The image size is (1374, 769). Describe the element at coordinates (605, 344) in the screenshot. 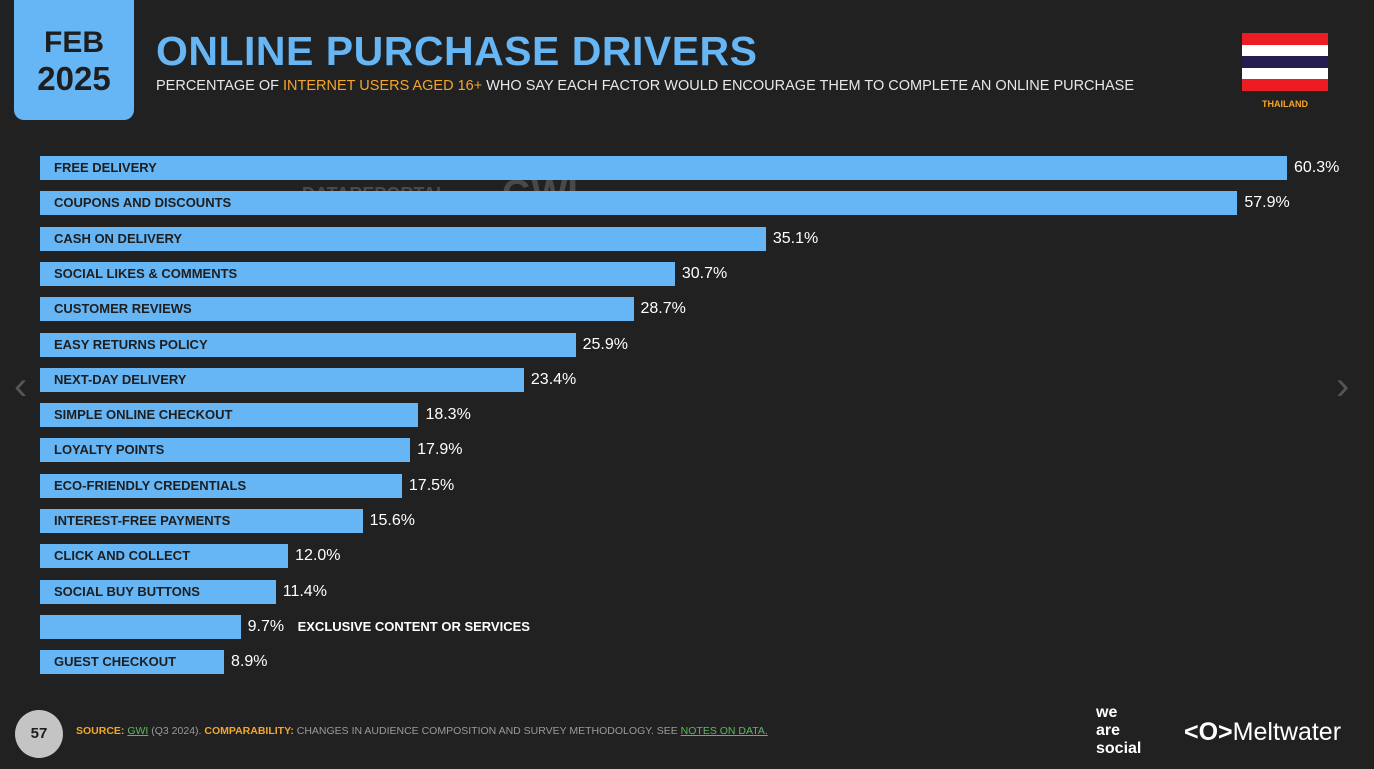

I see `value-label: 25.9%` at that location.